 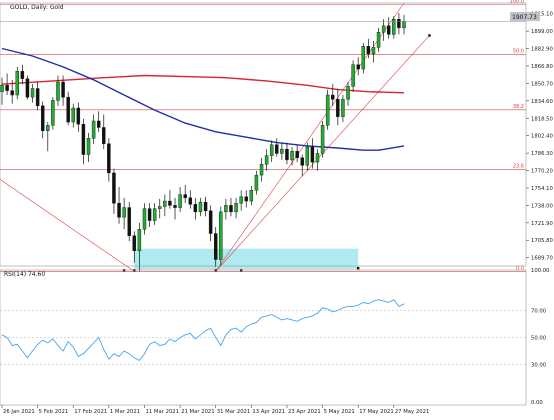 I want to click on fib-trend-line, so click(x=67, y=225).